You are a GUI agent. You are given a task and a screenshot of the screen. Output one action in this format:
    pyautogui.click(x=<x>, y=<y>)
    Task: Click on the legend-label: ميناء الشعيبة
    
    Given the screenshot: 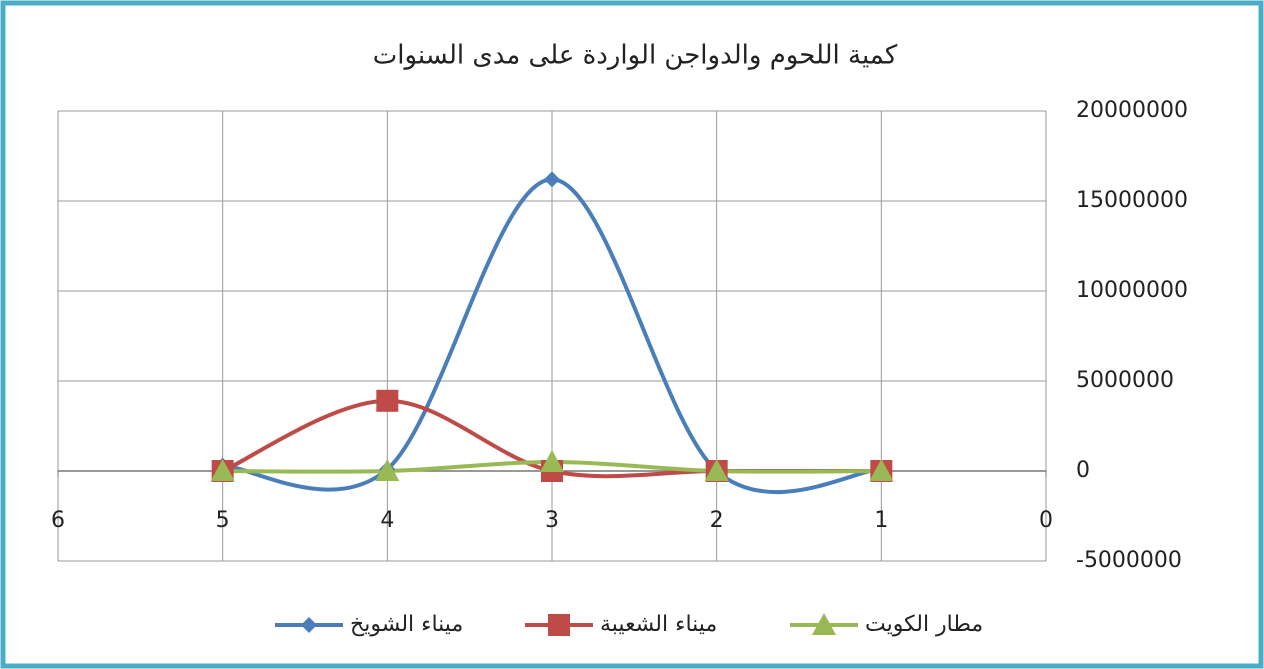 What is the action you would take?
    pyautogui.click(x=658, y=624)
    